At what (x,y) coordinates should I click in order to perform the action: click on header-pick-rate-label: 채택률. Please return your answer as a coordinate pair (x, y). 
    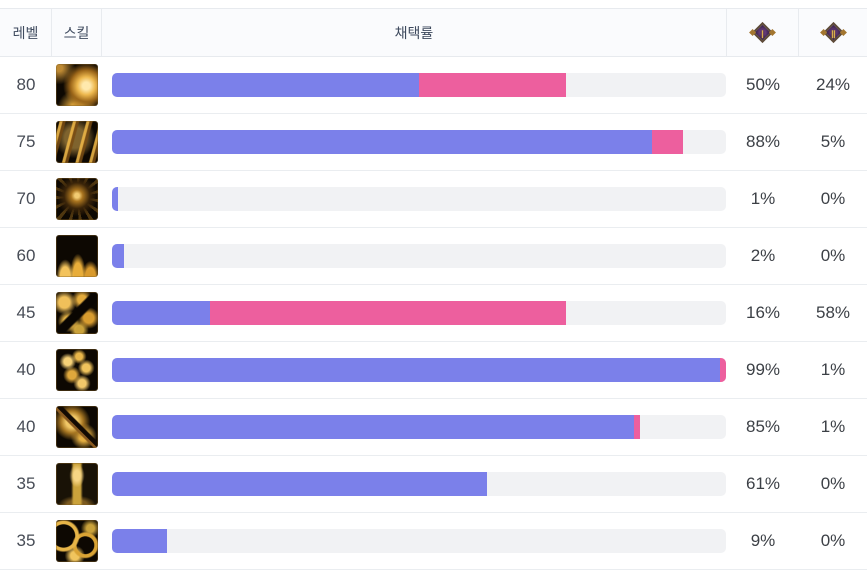
    Looking at the image, I should click on (414, 32).